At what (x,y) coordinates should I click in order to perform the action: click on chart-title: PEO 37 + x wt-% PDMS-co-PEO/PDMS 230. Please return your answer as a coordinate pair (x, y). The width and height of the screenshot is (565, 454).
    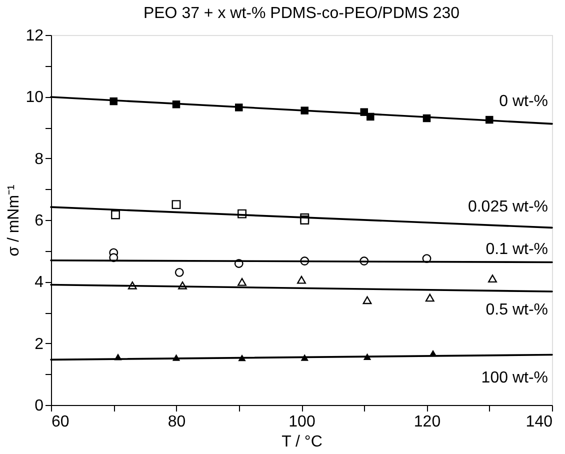
    Looking at the image, I should click on (301, 13).